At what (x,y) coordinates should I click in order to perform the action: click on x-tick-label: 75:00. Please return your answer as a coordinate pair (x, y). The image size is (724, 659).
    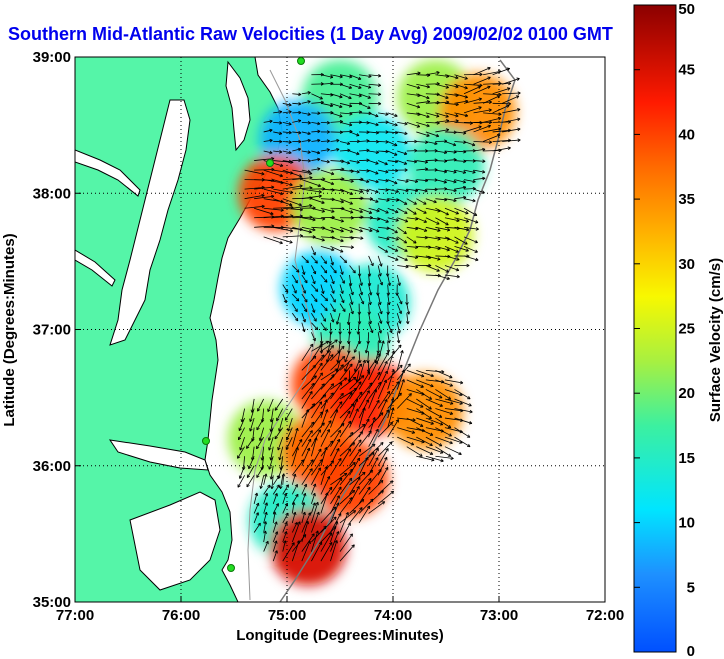
    Looking at the image, I should click on (287, 615).